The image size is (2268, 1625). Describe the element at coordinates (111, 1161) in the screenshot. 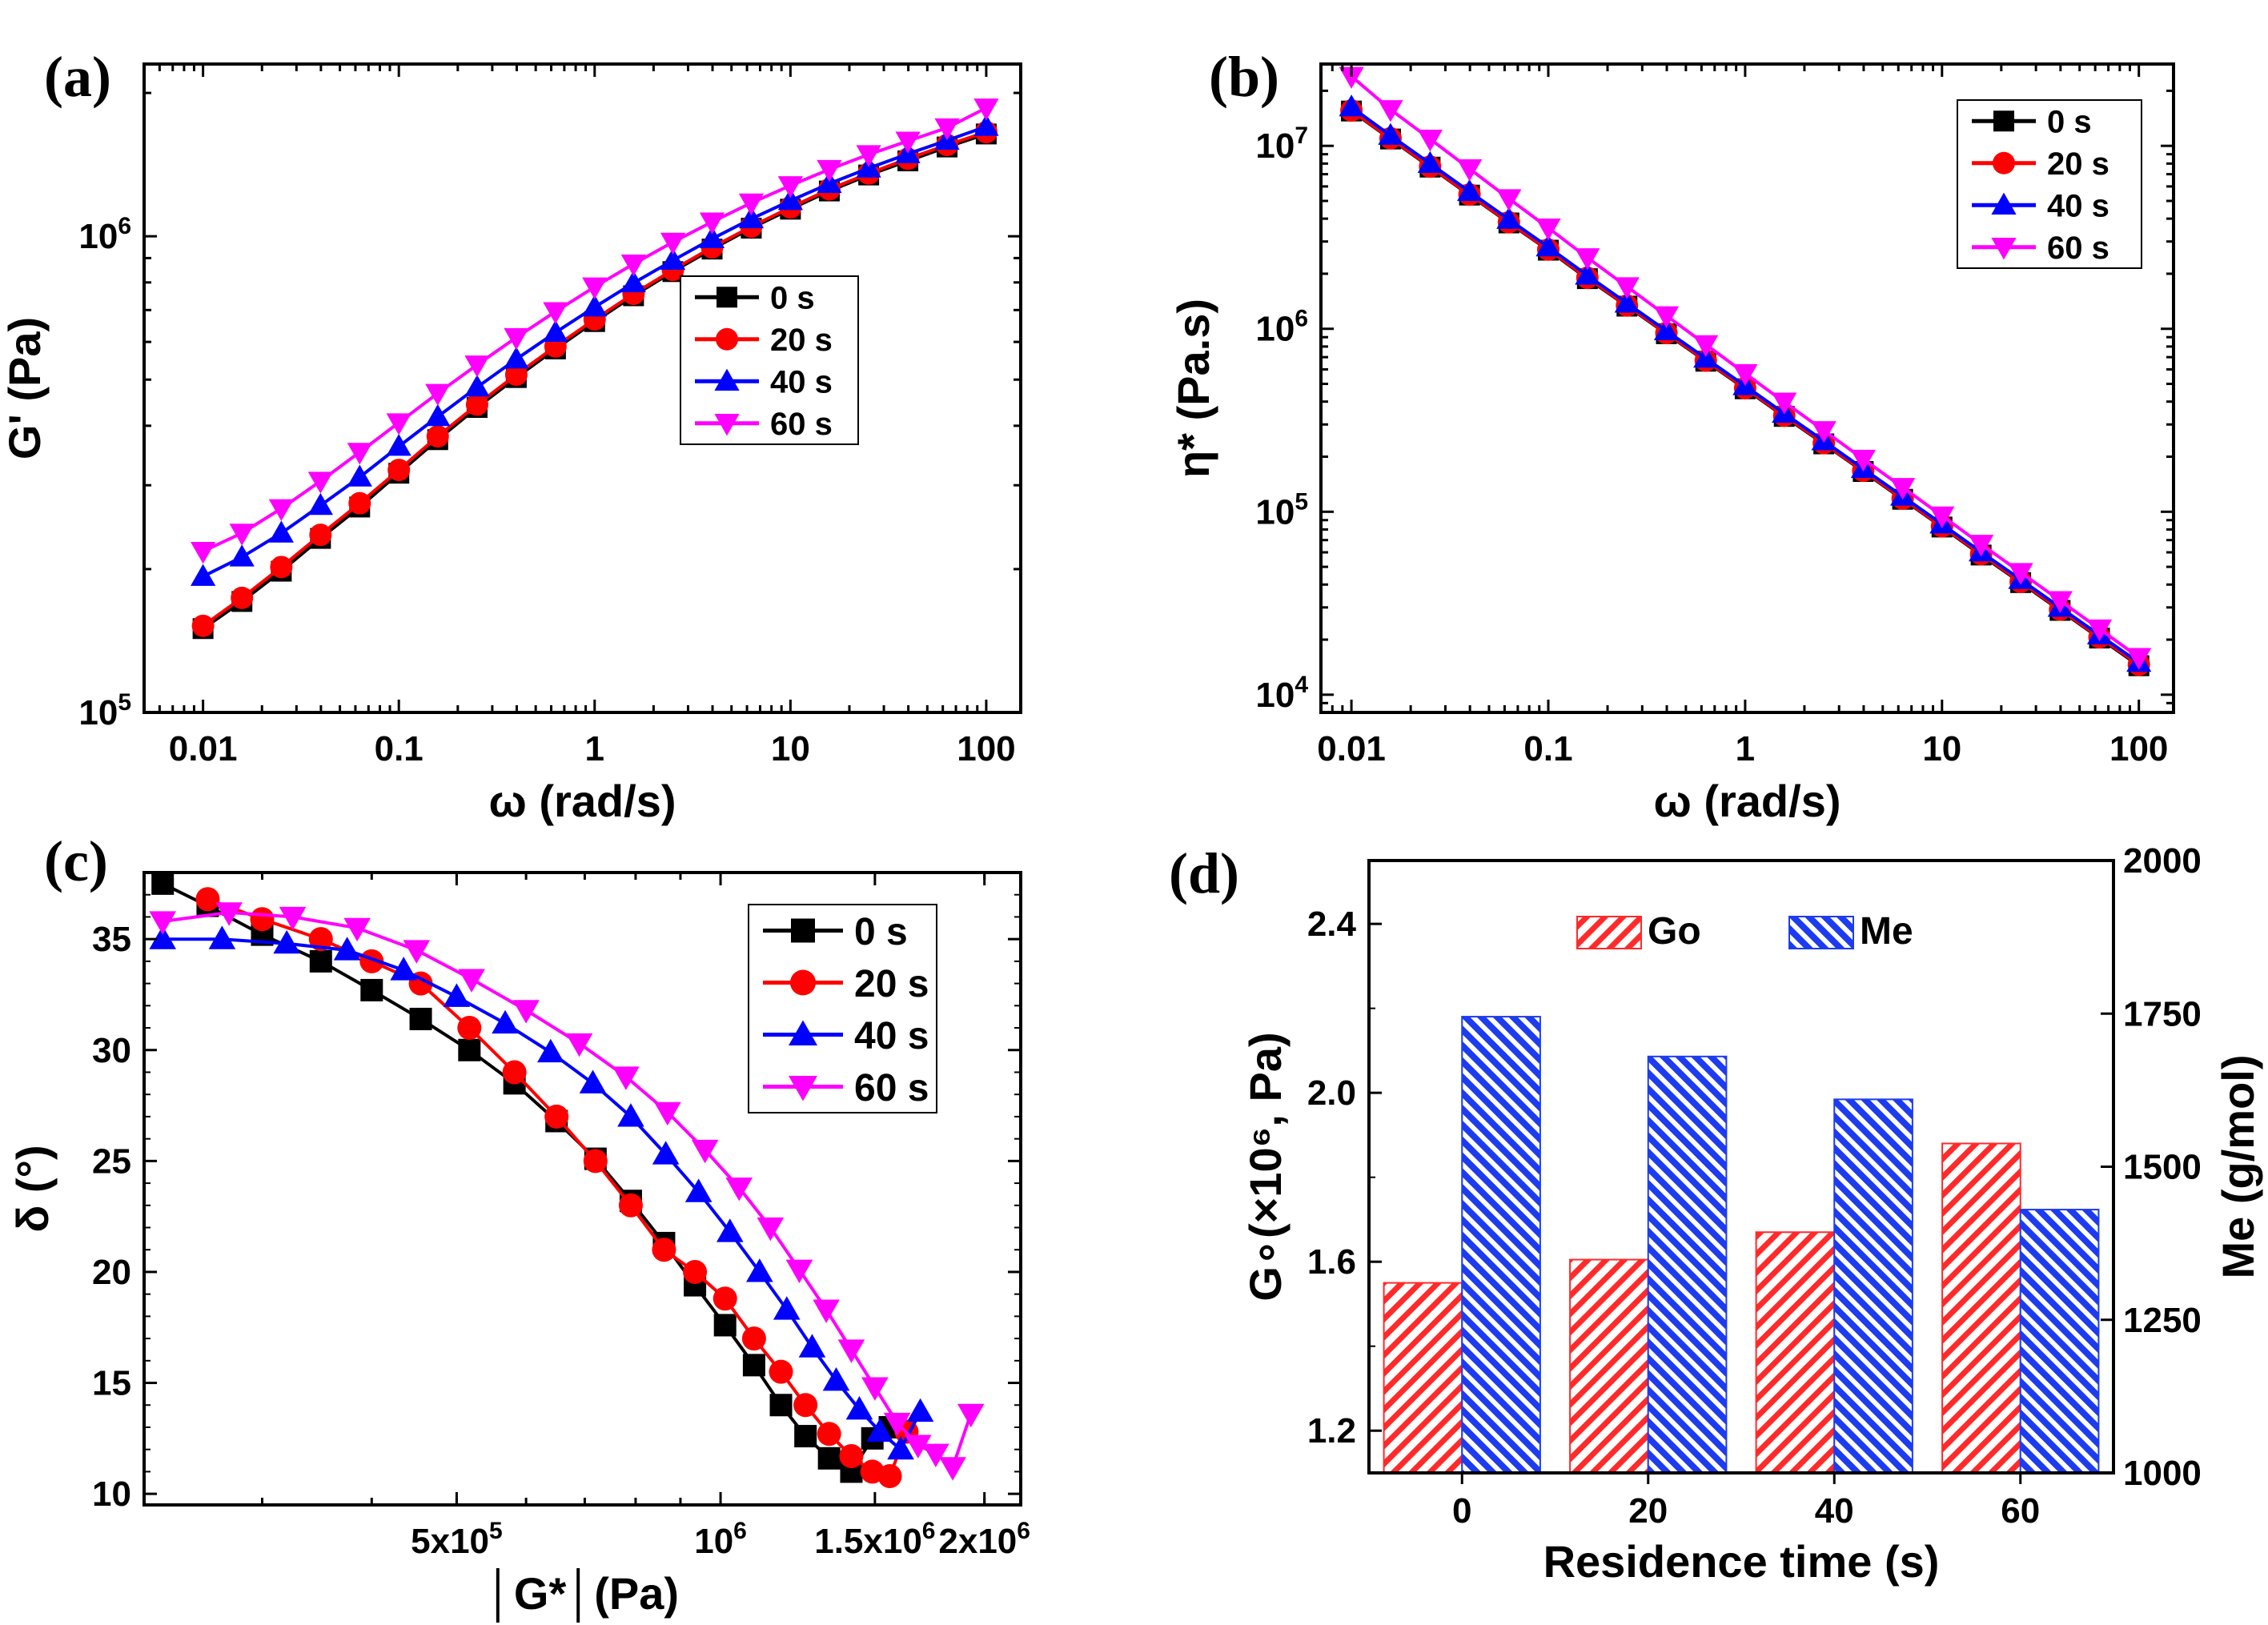

I see `y-tick-label: 25` at that location.